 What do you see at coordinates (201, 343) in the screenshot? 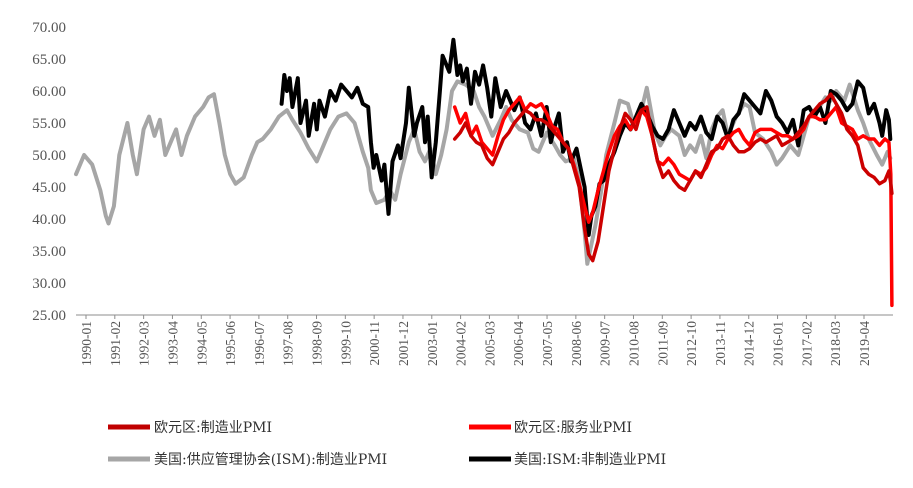
I see `x-tick-label: 1994-05` at bounding box center [201, 343].